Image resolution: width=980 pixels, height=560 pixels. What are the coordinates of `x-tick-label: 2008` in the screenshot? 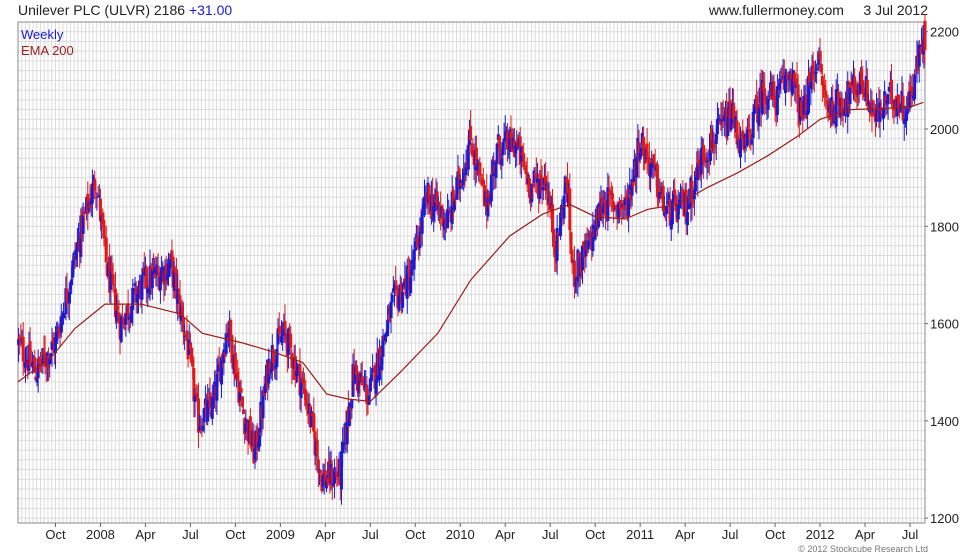 It's located at (100, 534).